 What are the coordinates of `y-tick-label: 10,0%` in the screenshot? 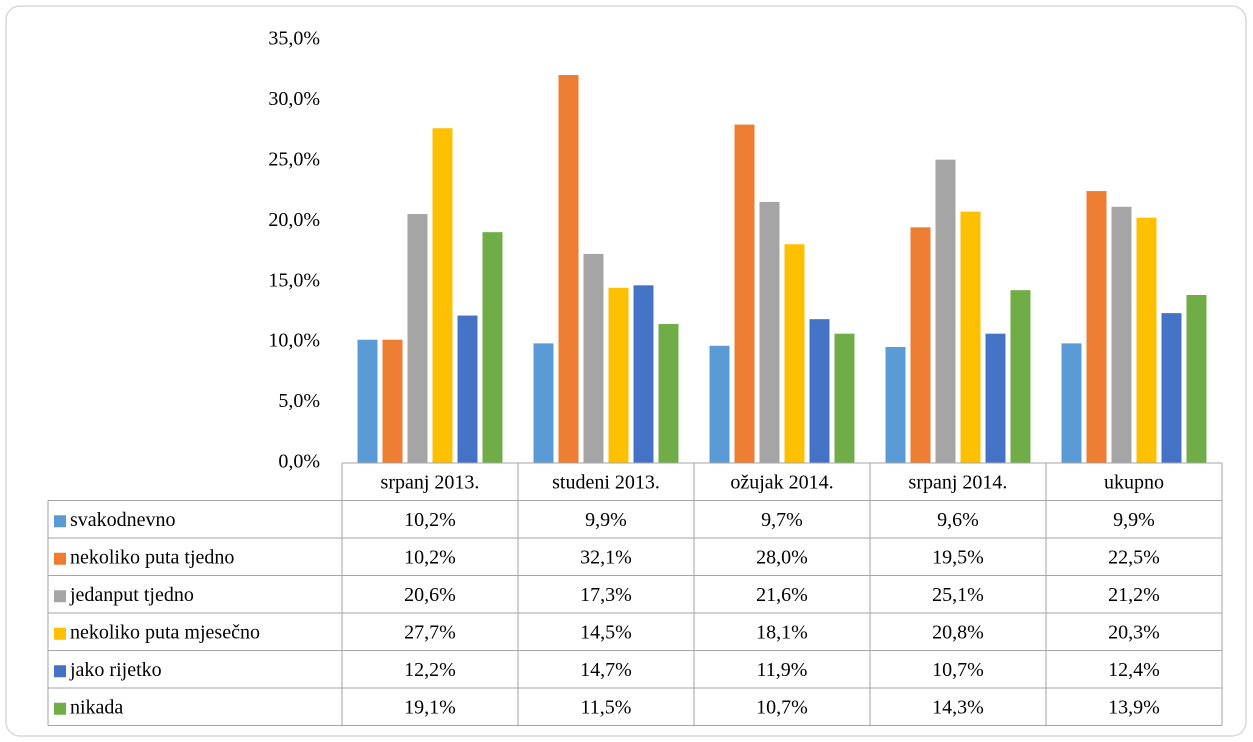 It's located at (294, 341).